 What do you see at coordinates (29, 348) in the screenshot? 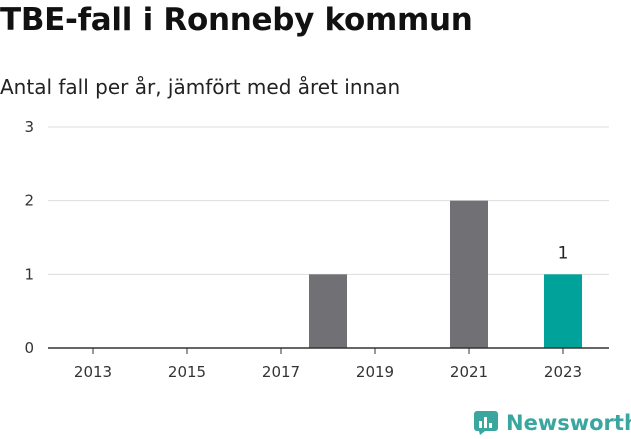
I see `y-tick-label: 0` at bounding box center [29, 348].